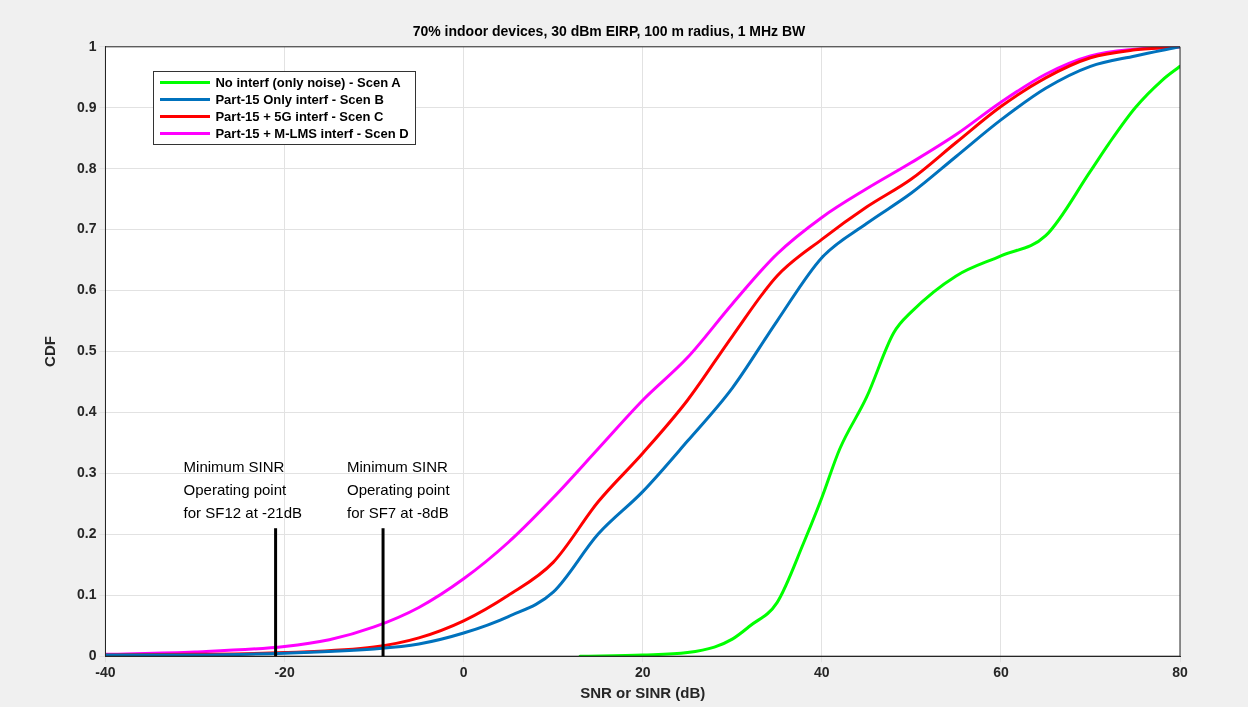 Image resolution: width=1248 pixels, height=707 pixels. I want to click on y-tick-label: 0.7, so click(86, 228).